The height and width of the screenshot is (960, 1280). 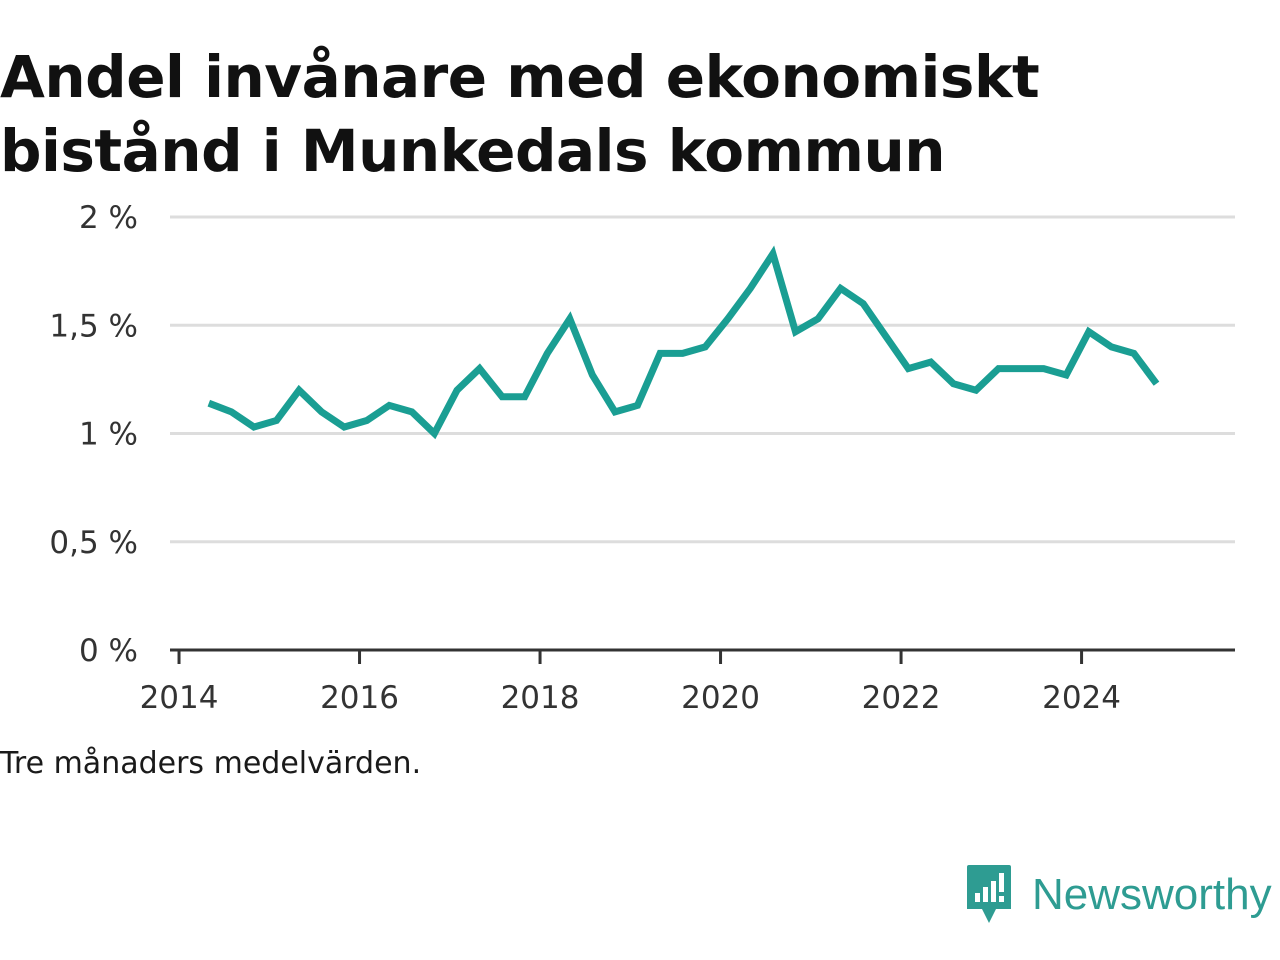 I want to click on brand-name: Newsworthy, so click(x=1152, y=894).